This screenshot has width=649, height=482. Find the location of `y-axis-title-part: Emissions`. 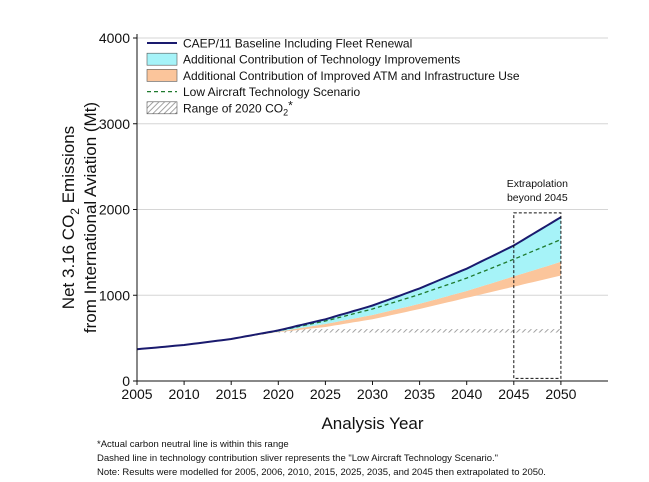

y-axis-title-part: Emissions is located at coordinates (68, 167).